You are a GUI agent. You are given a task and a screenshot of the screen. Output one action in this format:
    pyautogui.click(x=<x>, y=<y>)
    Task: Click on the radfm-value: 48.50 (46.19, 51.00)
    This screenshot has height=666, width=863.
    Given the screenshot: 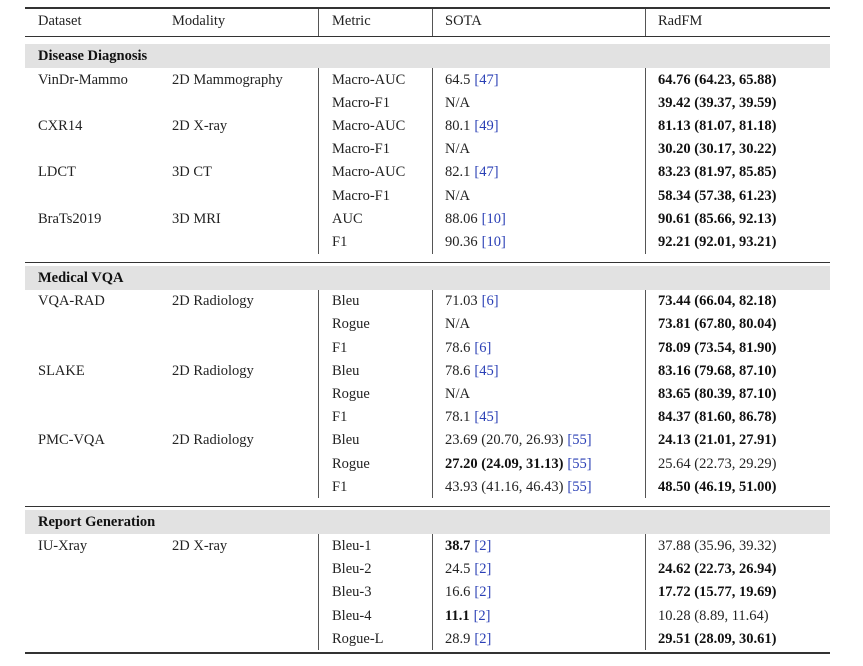 What is the action you would take?
    pyautogui.click(x=717, y=486)
    